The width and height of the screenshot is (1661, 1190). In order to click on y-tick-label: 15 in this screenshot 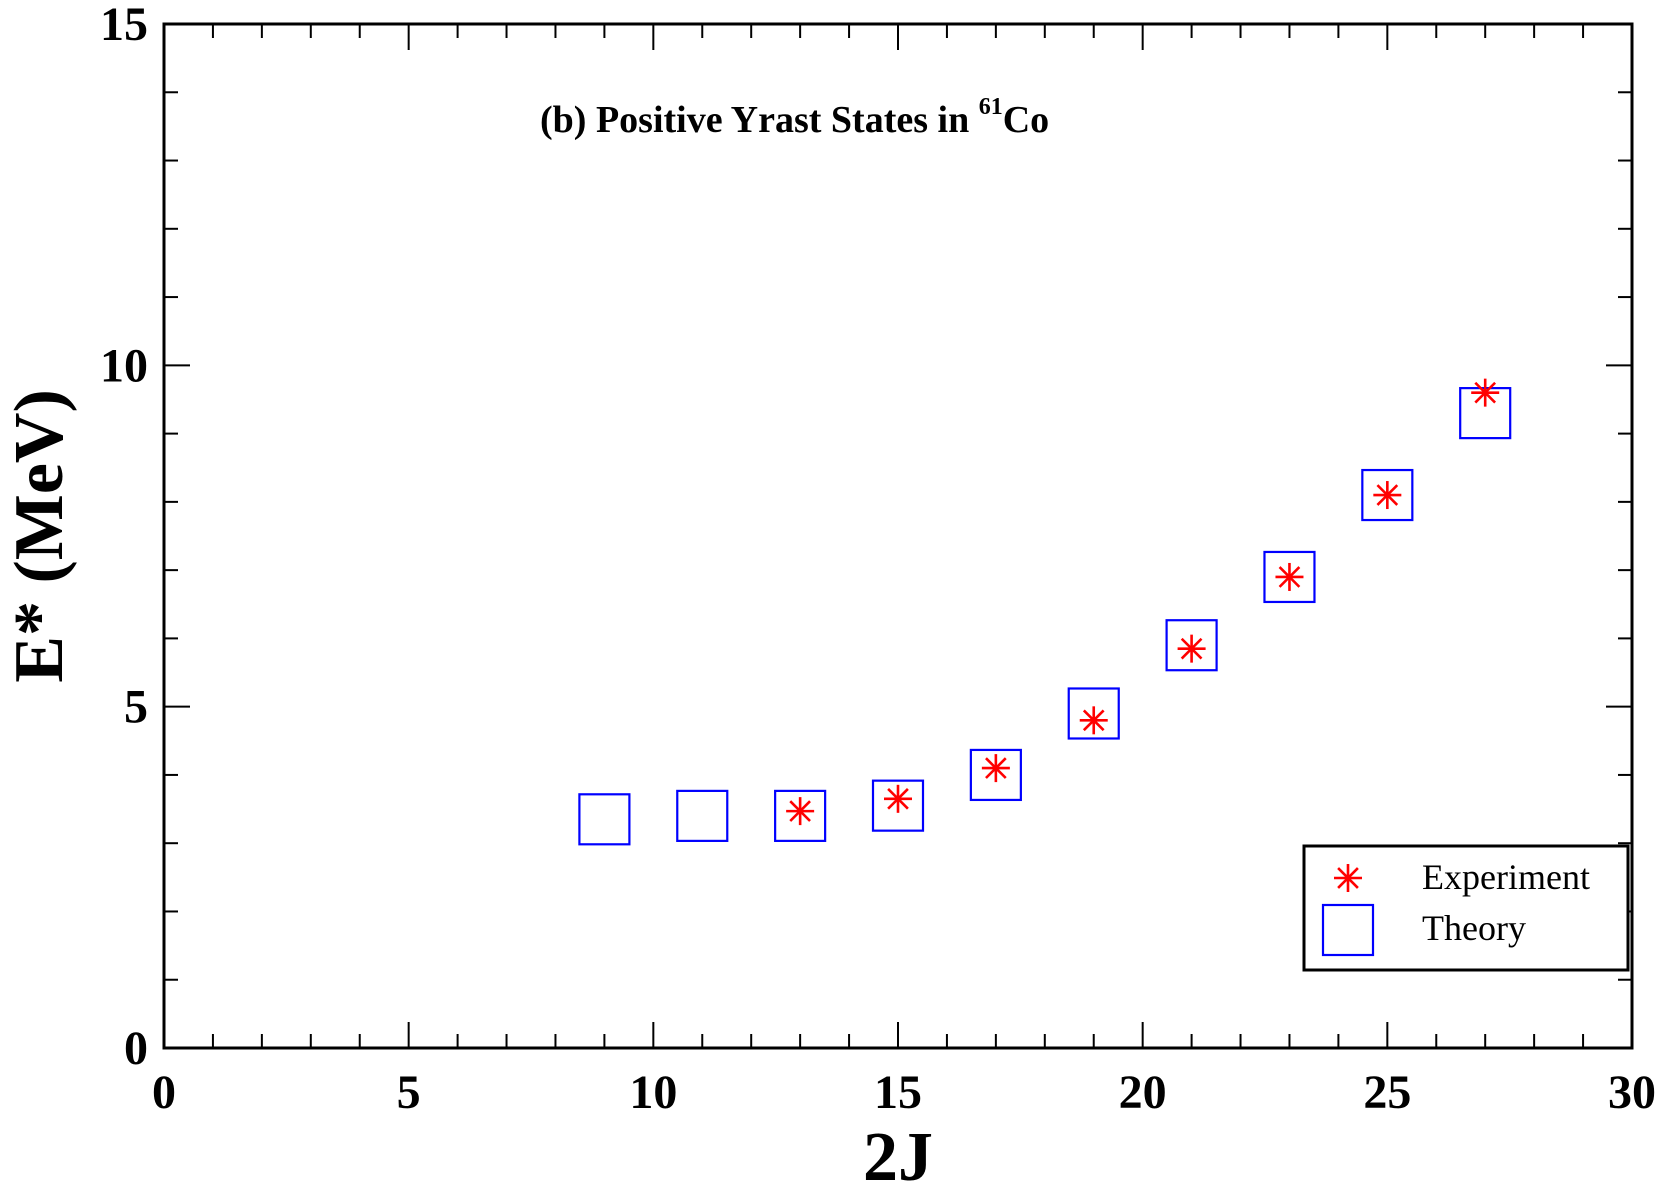, I will do `click(124, 25)`.